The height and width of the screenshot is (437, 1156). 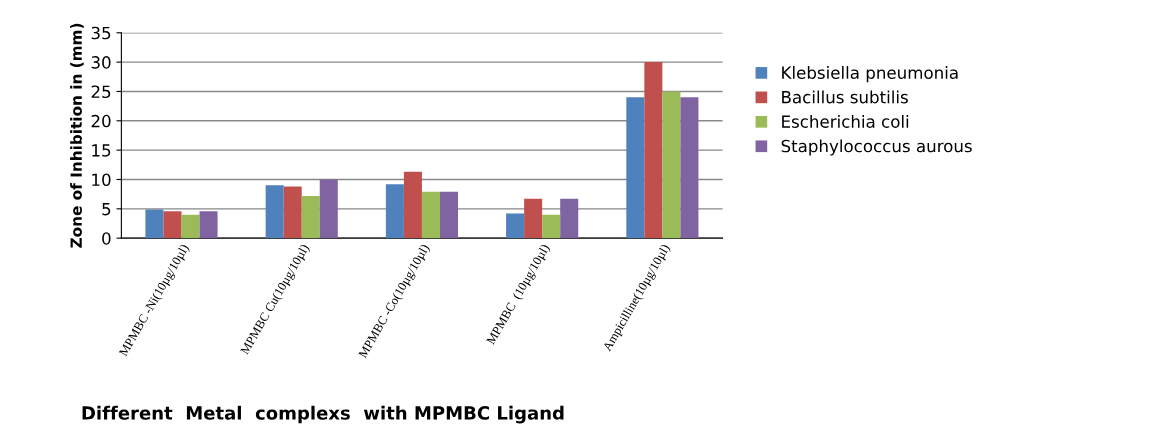 I want to click on y-tick-label: 15, so click(x=101, y=150).